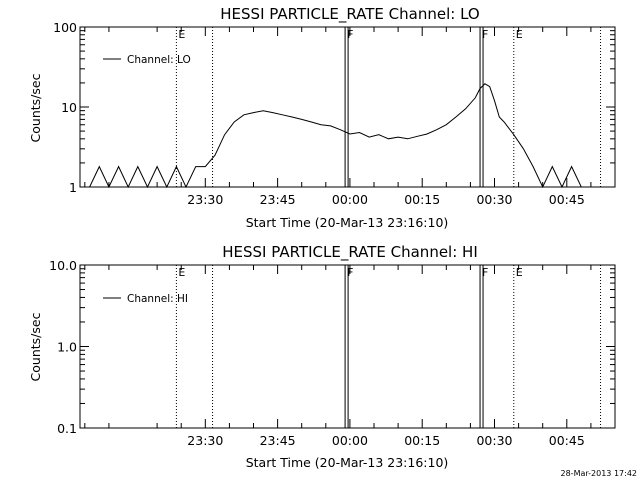  Describe the element at coordinates (350, 252) in the screenshot. I see `chart-title-hi: HESSI PARTICLE_RATE Channel: HI` at that location.